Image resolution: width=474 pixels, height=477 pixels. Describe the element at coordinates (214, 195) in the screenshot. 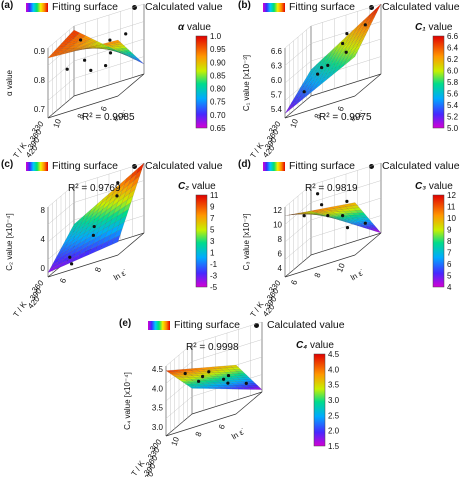

I see `colorbar-tick-label: 11` at that location.